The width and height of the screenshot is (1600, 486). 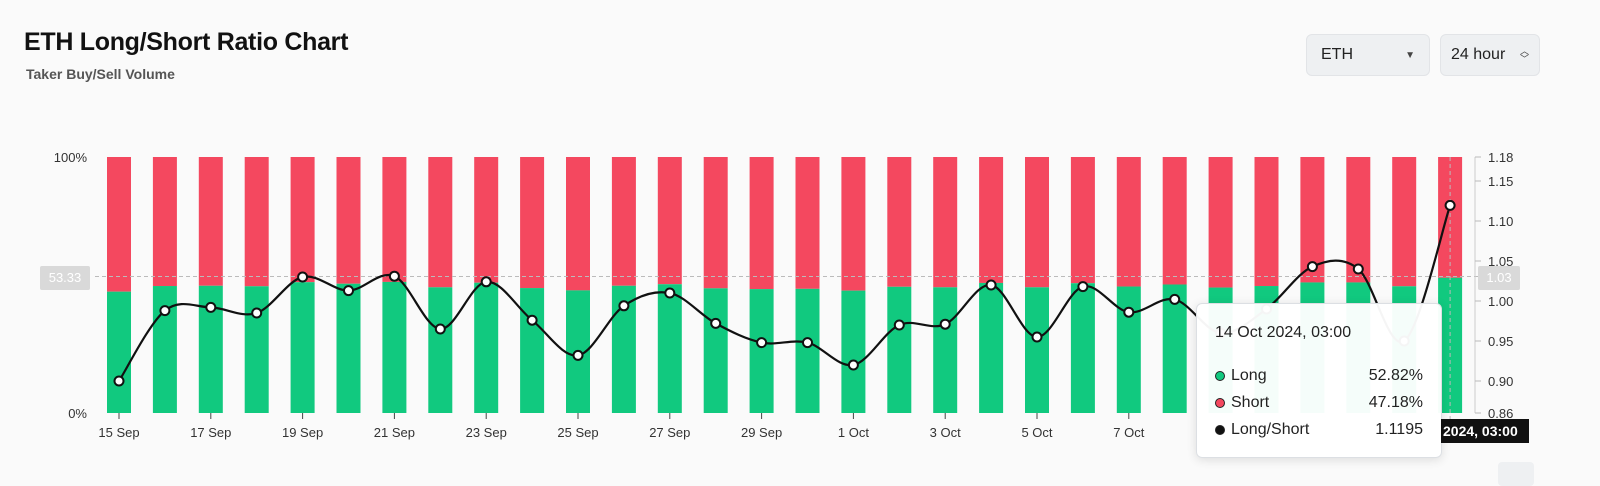 What do you see at coordinates (1395, 375) in the screenshot?
I see `tooltip-value: 52.82%` at bounding box center [1395, 375].